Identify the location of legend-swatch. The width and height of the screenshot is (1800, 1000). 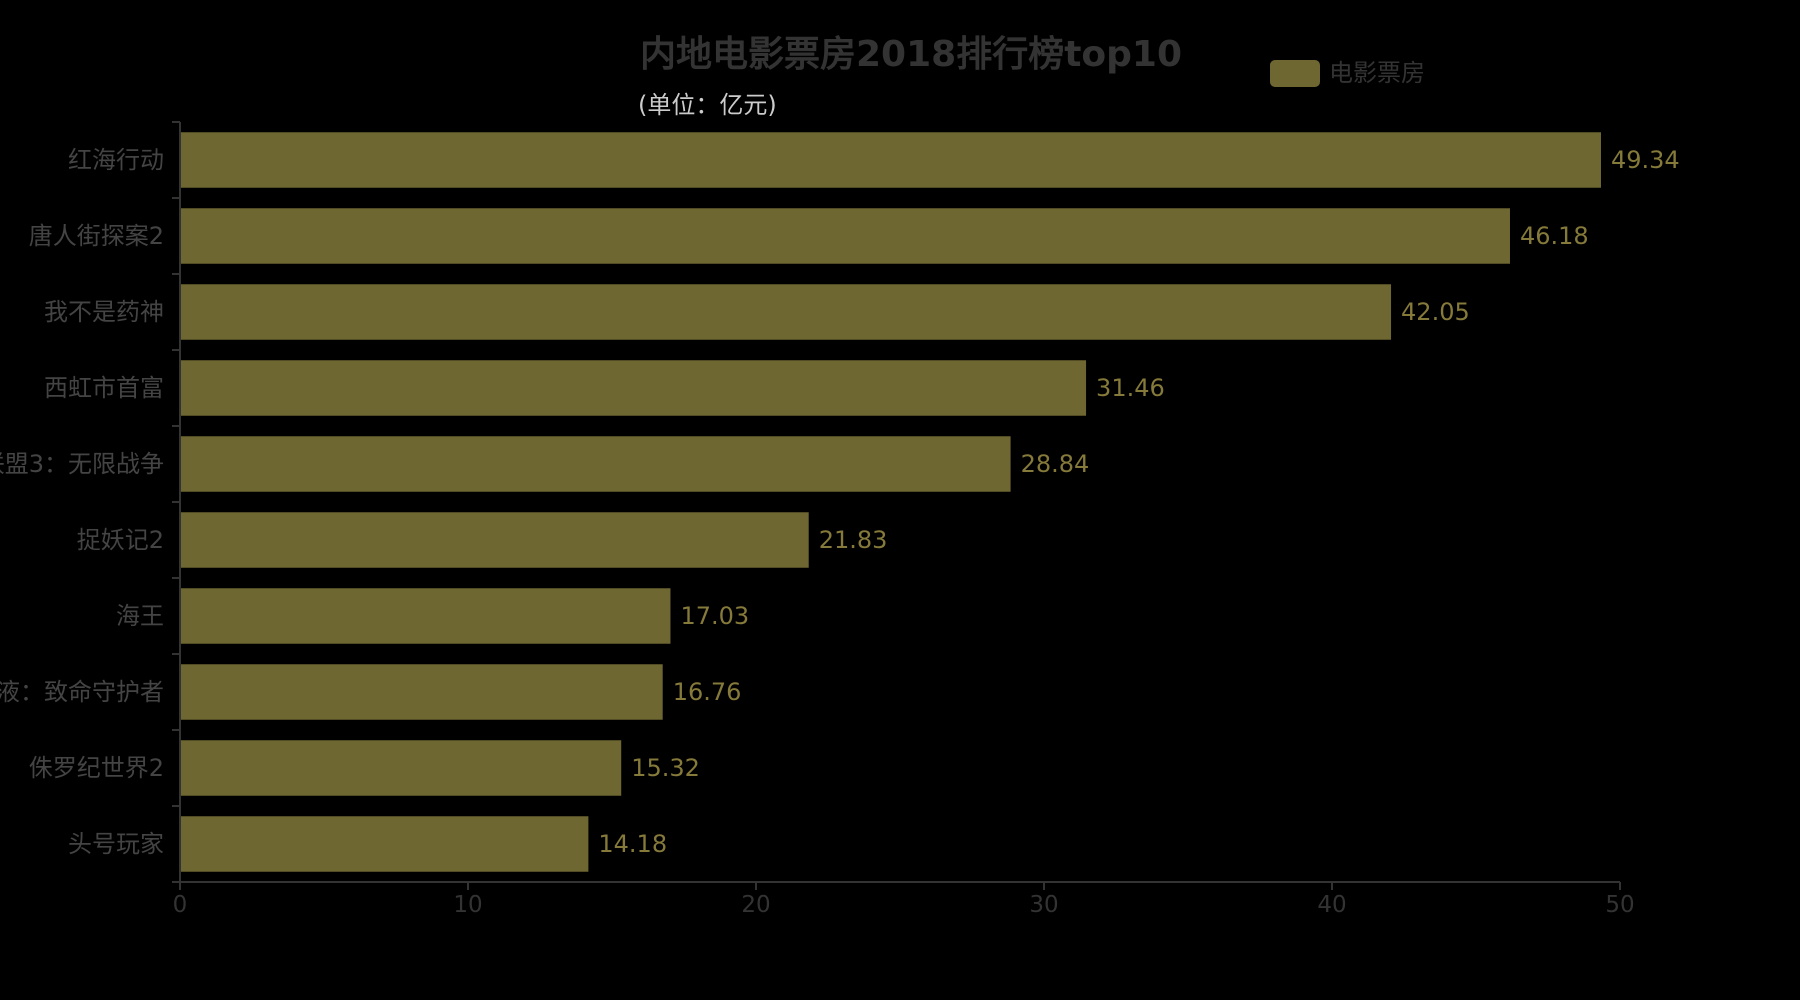
(1295, 73).